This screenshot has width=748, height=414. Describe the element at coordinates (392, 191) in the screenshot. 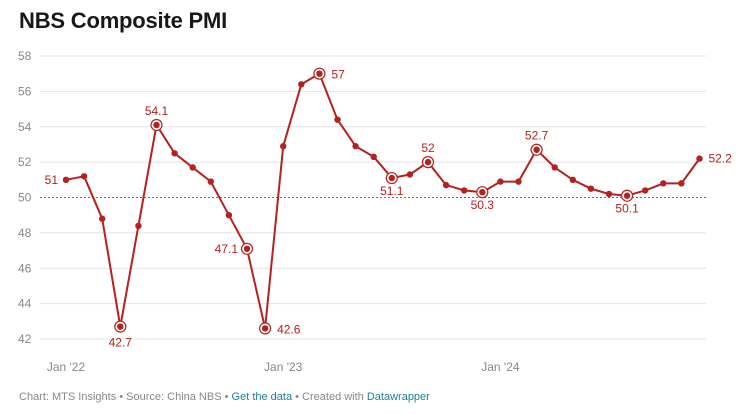

I see `data-label: 51.1` at that location.